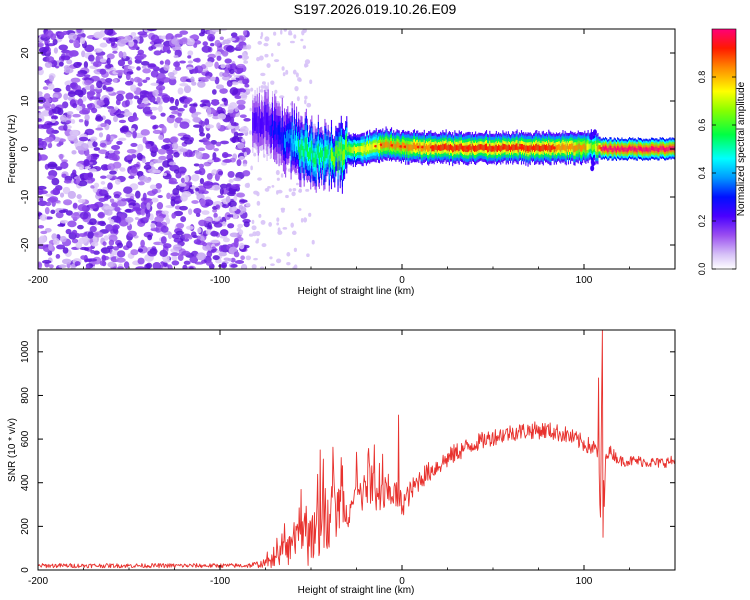  What do you see at coordinates (25, 149) in the screenshot?
I see `spectrogram-ytick-label: 0` at bounding box center [25, 149].